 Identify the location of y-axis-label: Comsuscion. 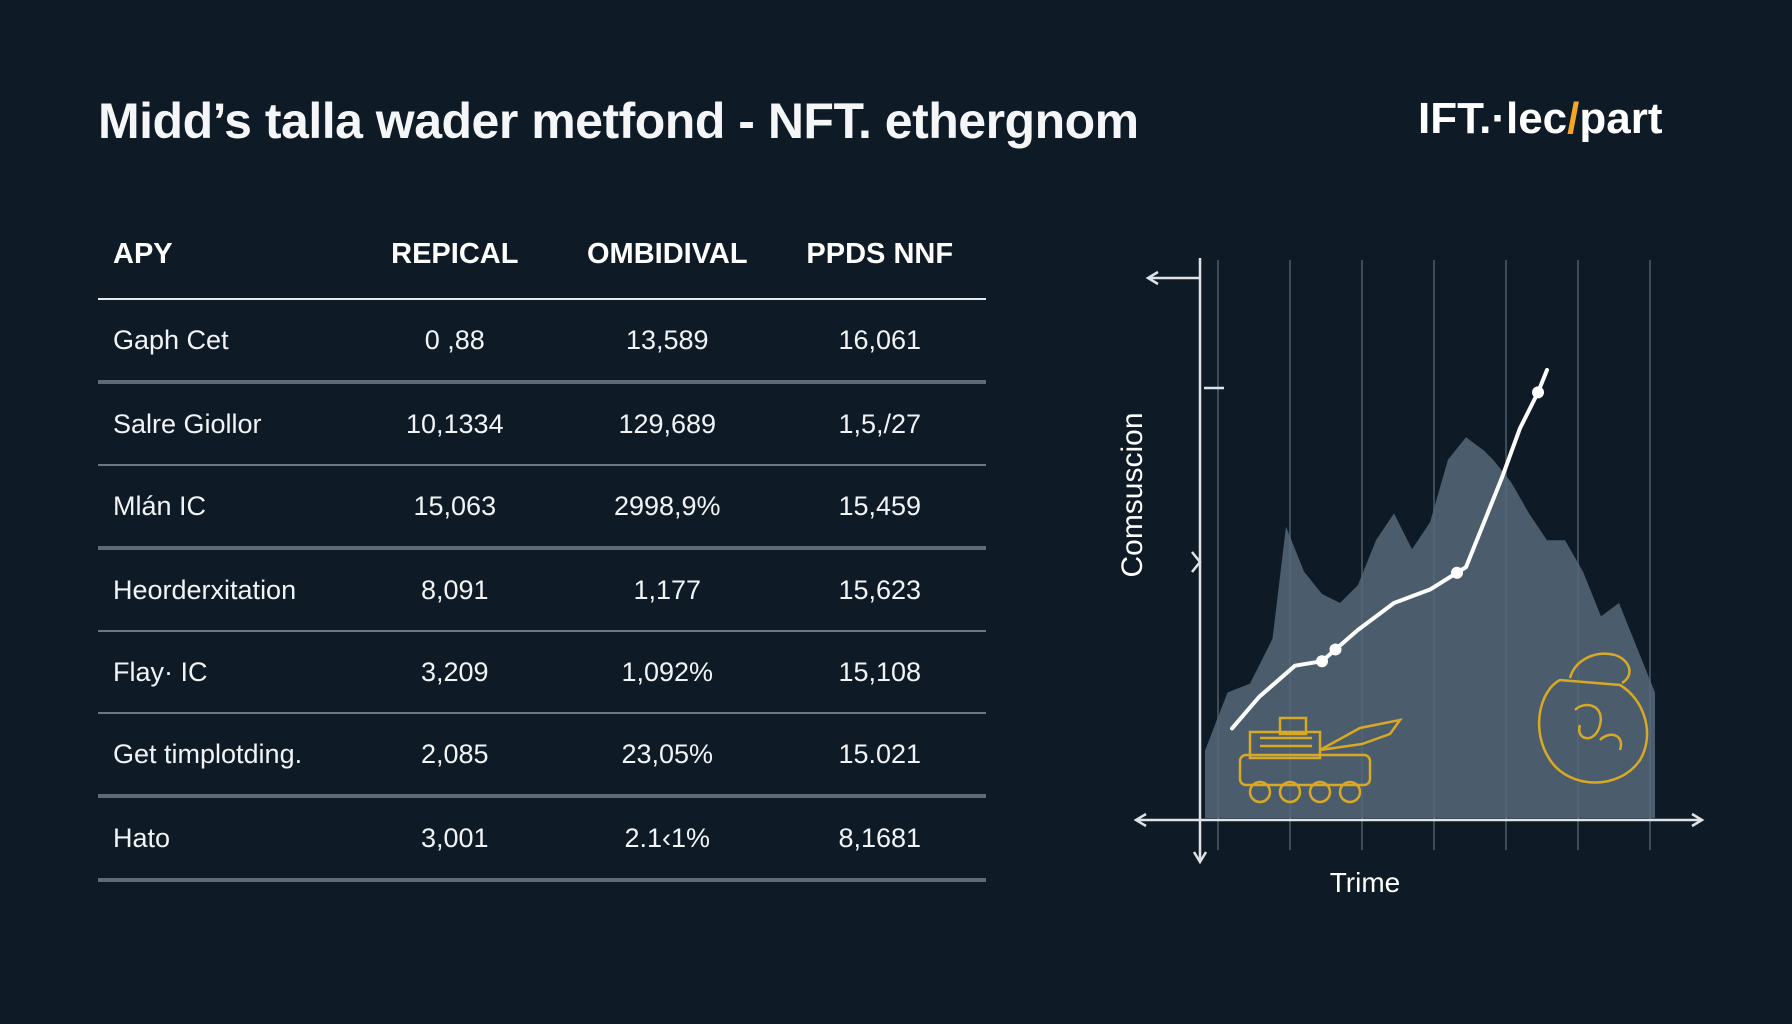
(1132, 494).